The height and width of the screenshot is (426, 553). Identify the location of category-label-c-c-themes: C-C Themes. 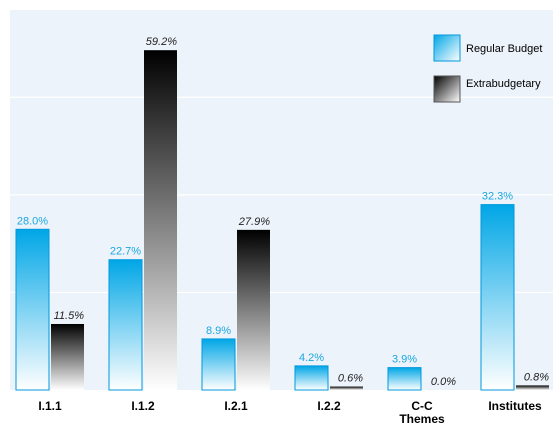
(422, 412).